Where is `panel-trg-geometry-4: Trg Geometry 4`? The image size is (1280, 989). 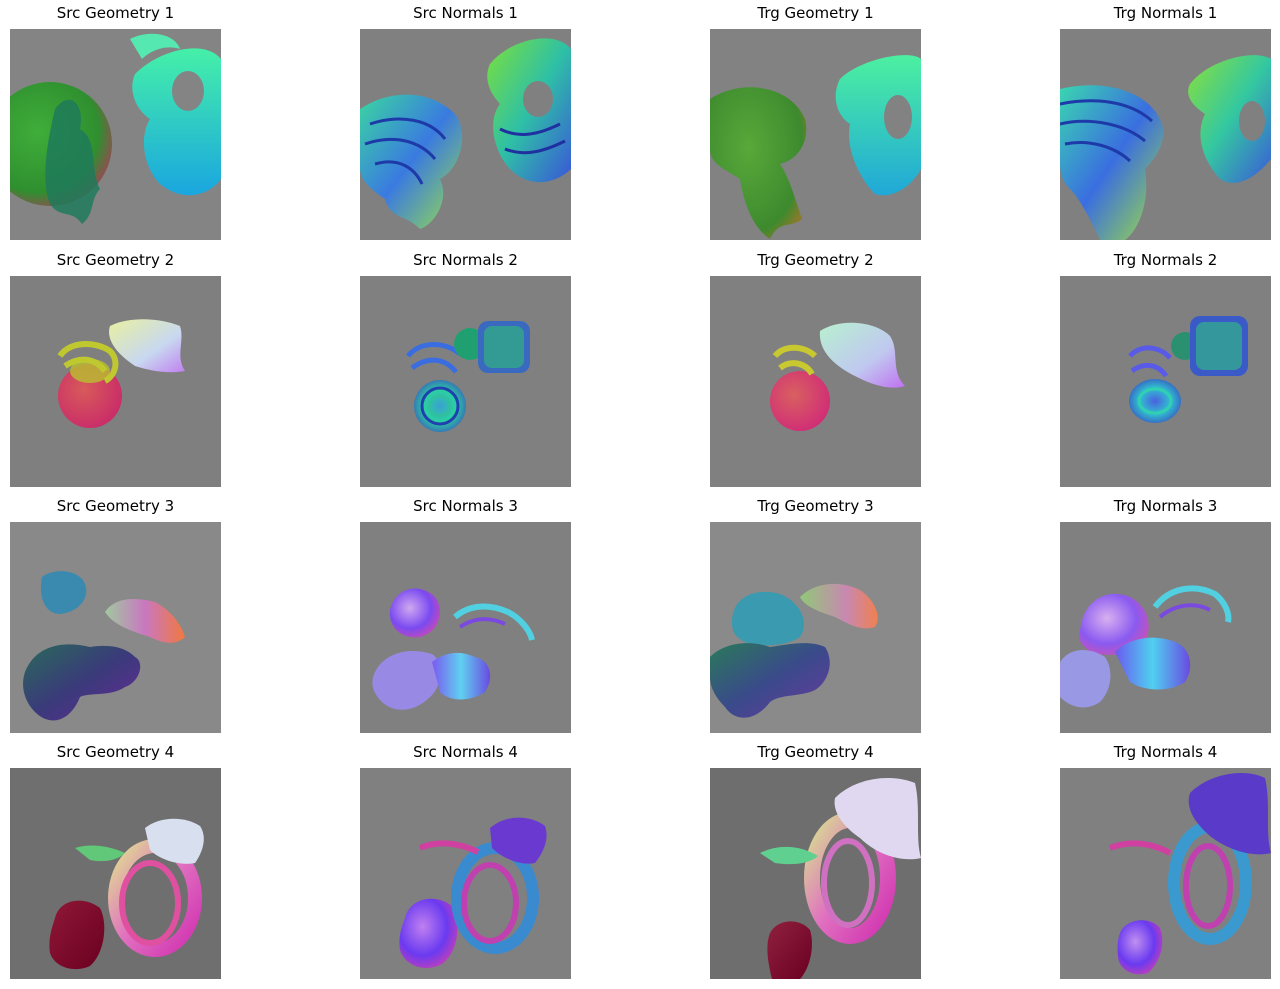 panel-trg-geometry-4: Trg Geometry 4 is located at coordinates (815, 861).